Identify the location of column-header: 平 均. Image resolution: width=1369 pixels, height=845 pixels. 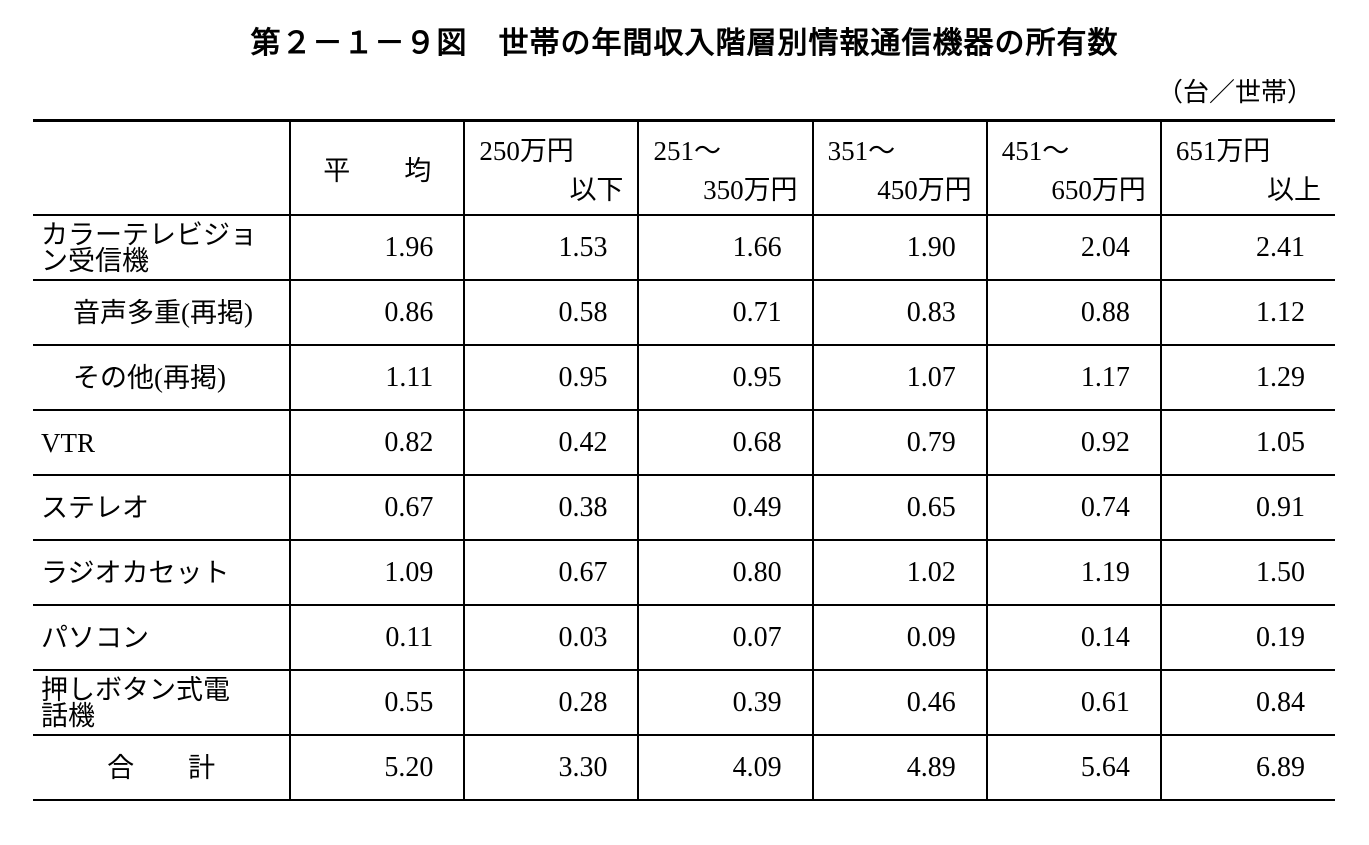
(377, 167).